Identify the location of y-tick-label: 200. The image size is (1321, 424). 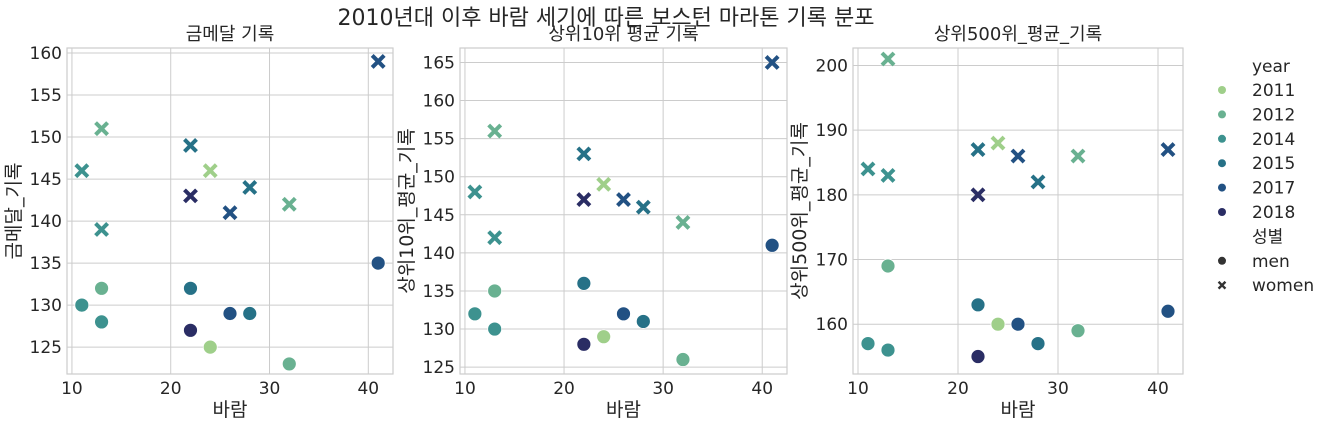
(832, 66).